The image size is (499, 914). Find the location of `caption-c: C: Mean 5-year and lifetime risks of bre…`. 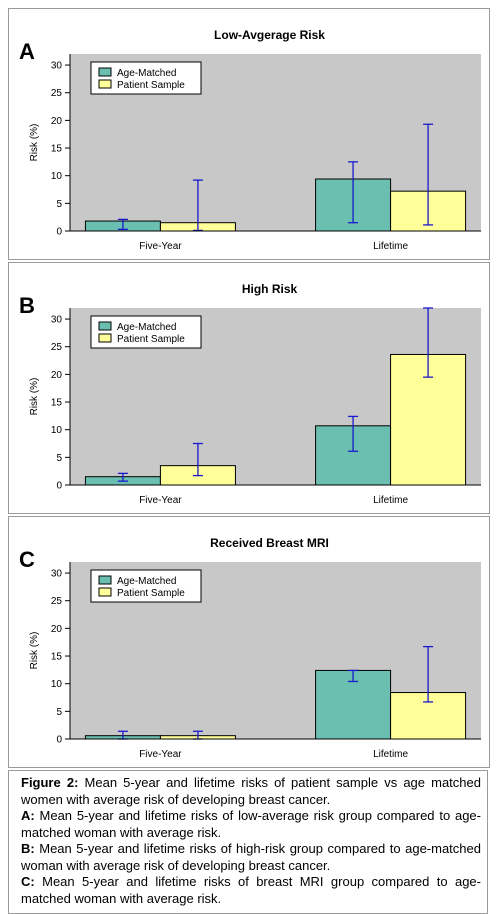

caption-c: C: Mean 5-year and lifetime risks of bre… is located at coordinates (251, 890).